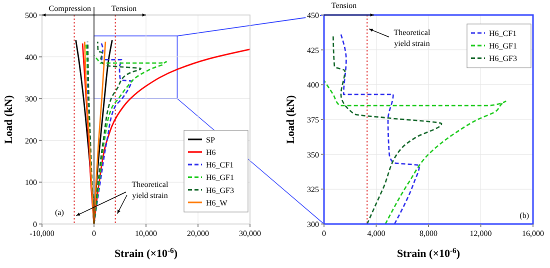 Image resolution: width=550 pixels, height=268 pixels. What do you see at coordinates (313, 120) in the screenshot?
I see `y-tick-label: 375` at bounding box center [313, 120].